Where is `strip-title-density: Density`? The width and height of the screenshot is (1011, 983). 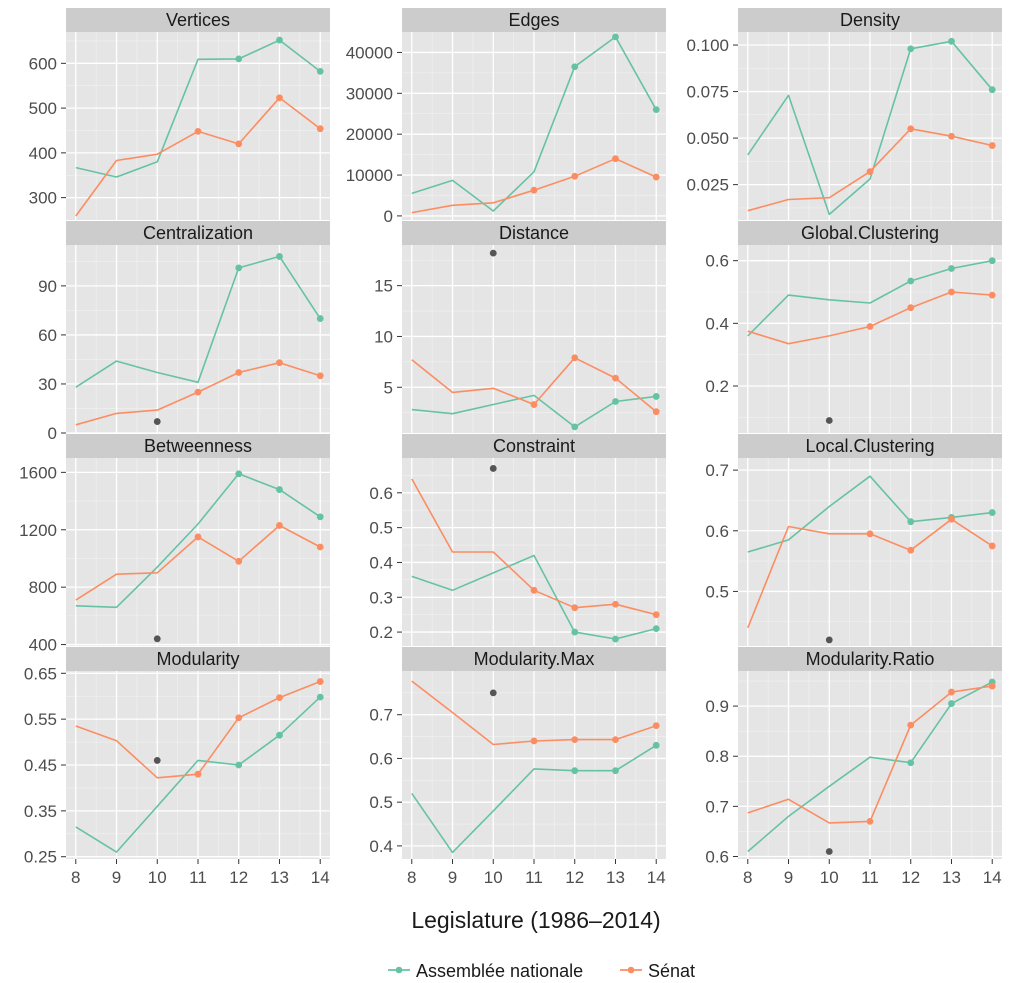
strip-title-density: Density is located at coordinates (870, 20).